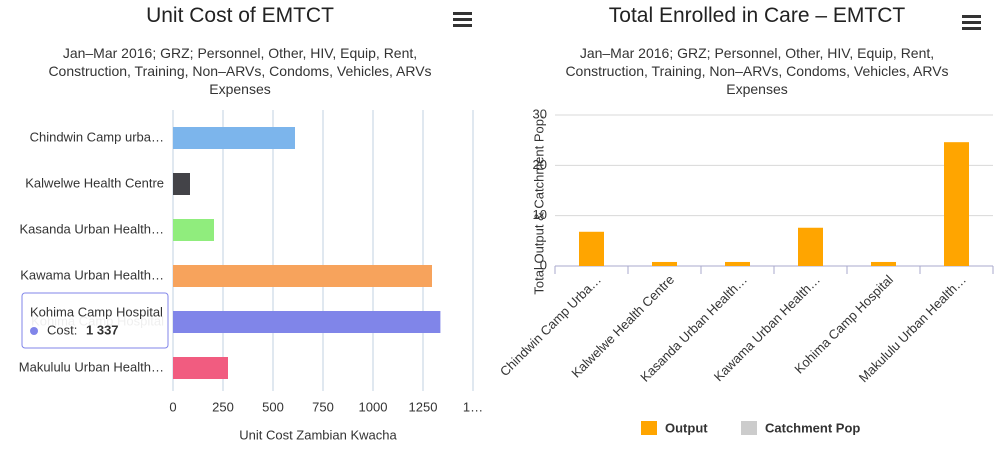  What do you see at coordinates (96, 311) in the screenshot?
I see `tooltip-title: Kohima Camp Hospital` at bounding box center [96, 311].